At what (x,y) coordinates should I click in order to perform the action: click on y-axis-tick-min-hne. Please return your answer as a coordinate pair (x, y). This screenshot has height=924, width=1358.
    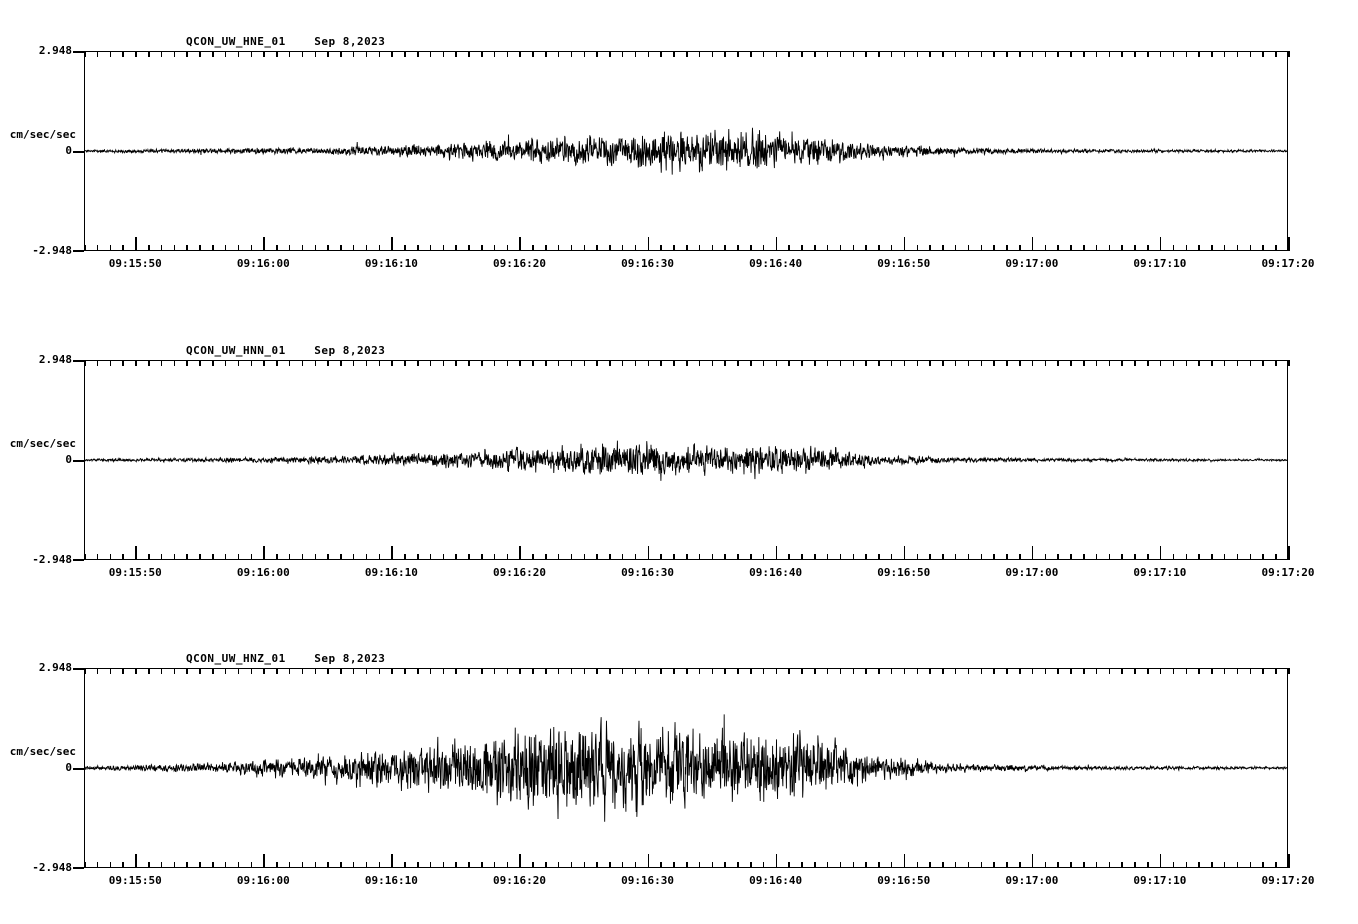
    Looking at the image, I should click on (78, 251).